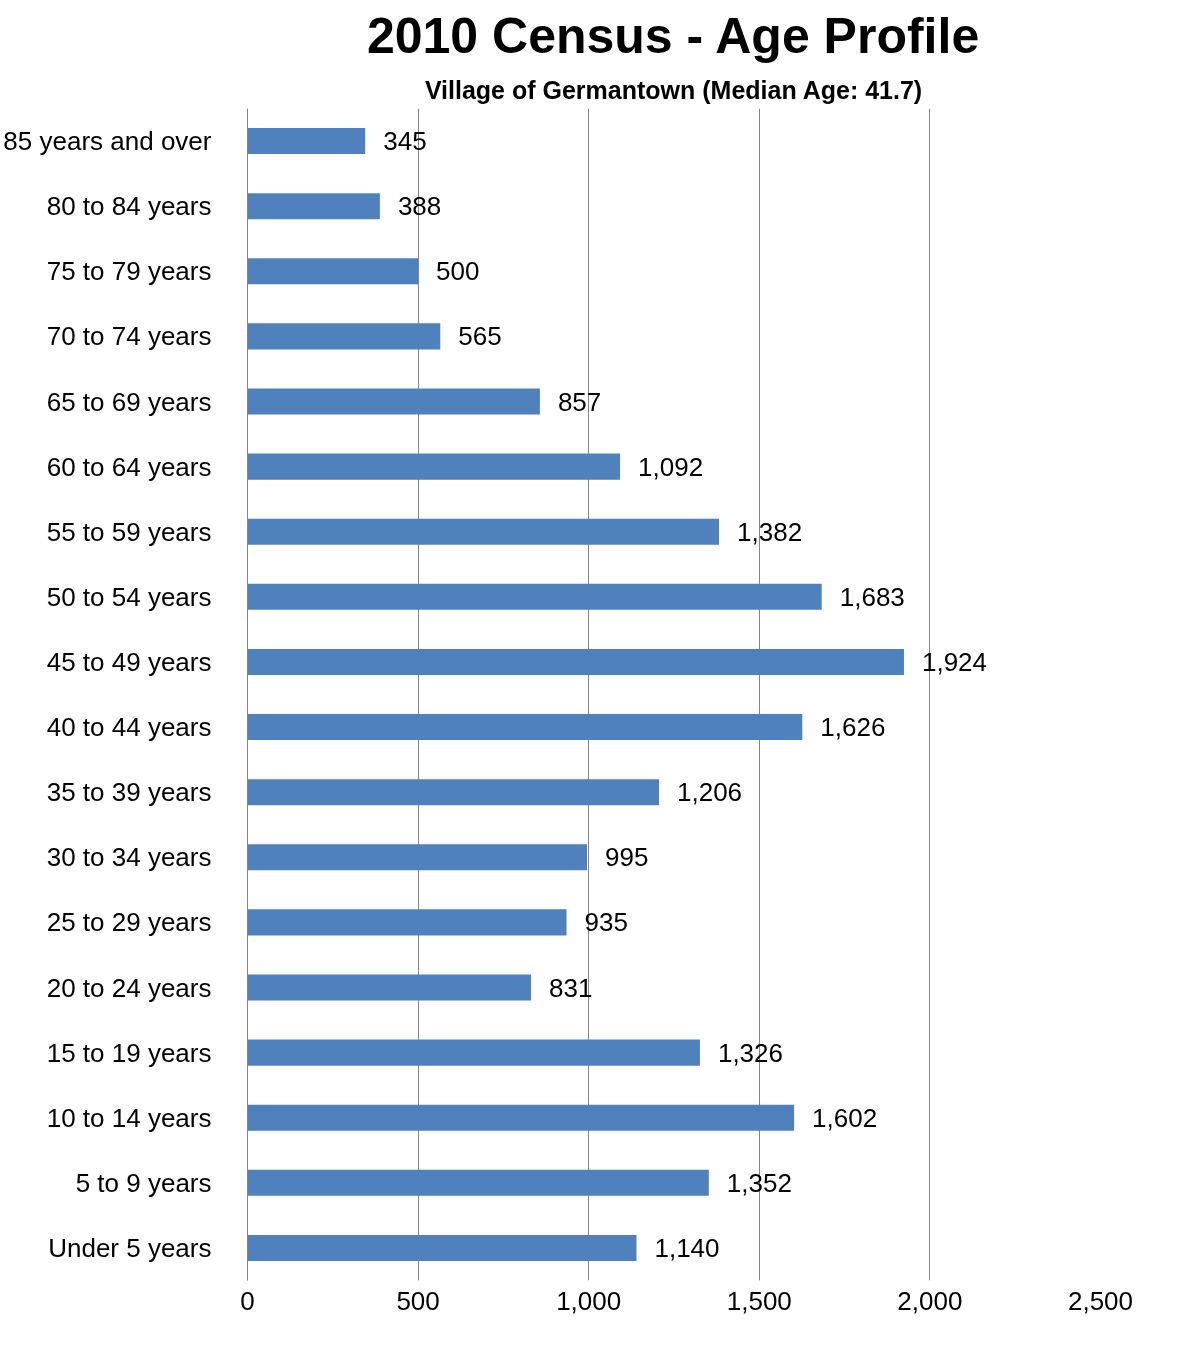 The height and width of the screenshot is (1346, 1202). I want to click on y-tick-label: Under 5 years, so click(130, 1247).